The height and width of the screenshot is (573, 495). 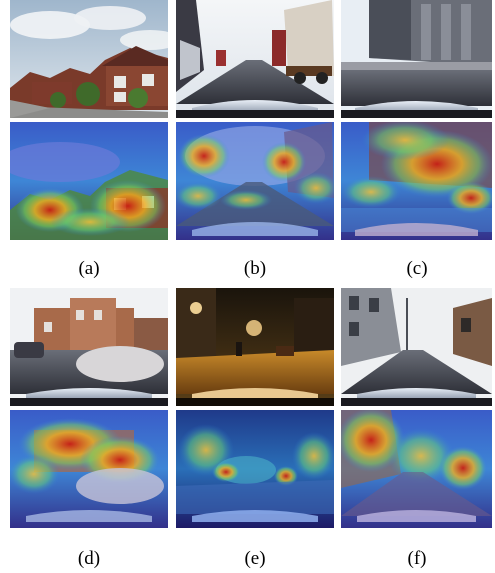 I want to click on photo-e-original, so click(x=255, y=347).